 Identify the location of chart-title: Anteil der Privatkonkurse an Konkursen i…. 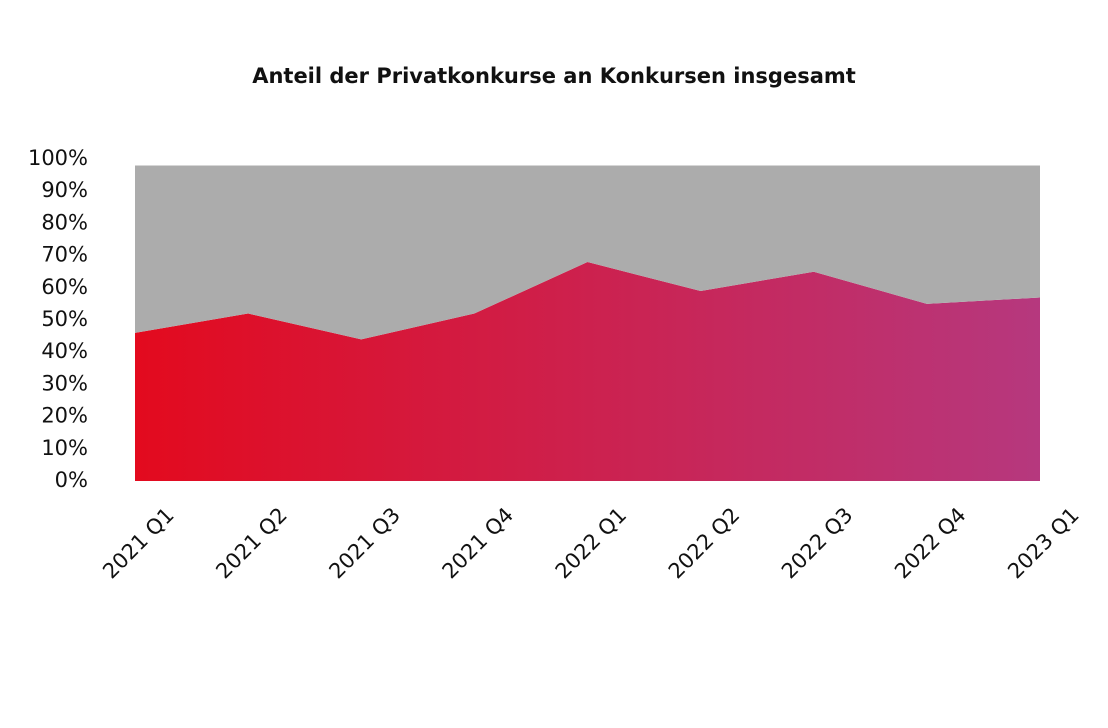
(554, 76).